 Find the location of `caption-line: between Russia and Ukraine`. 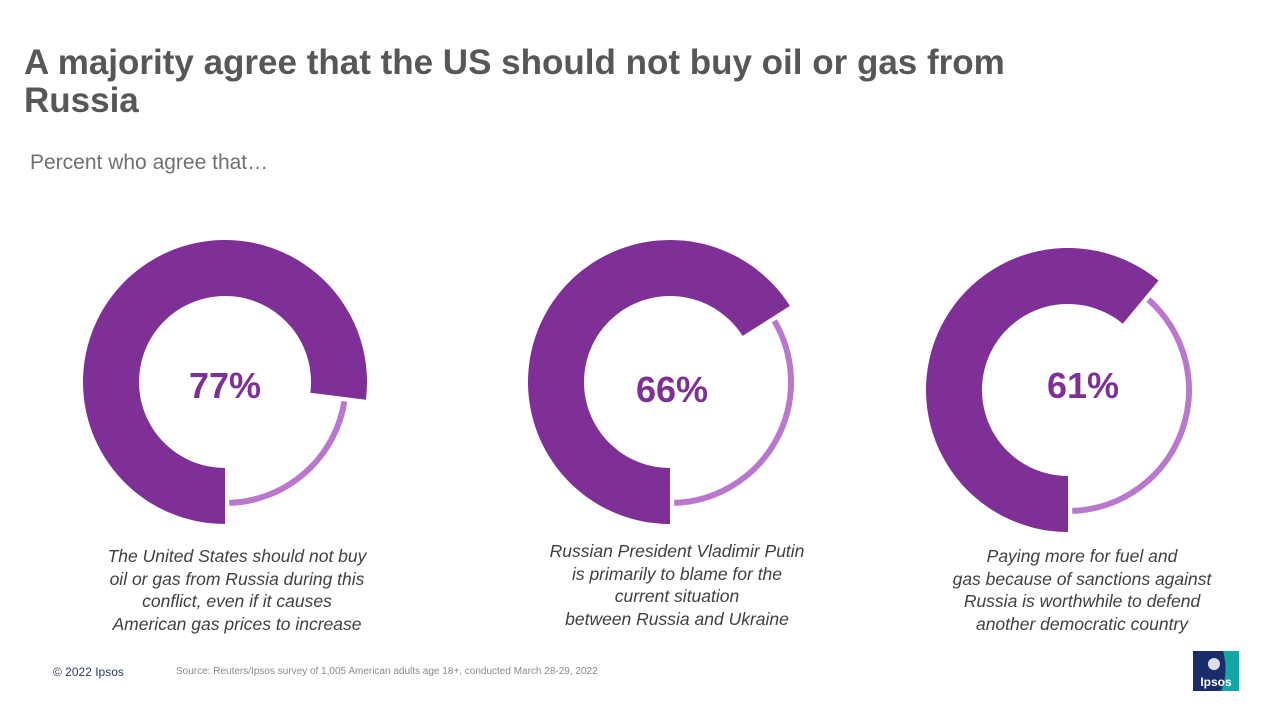

caption-line: between Russia and Ukraine is located at coordinates (677, 618).